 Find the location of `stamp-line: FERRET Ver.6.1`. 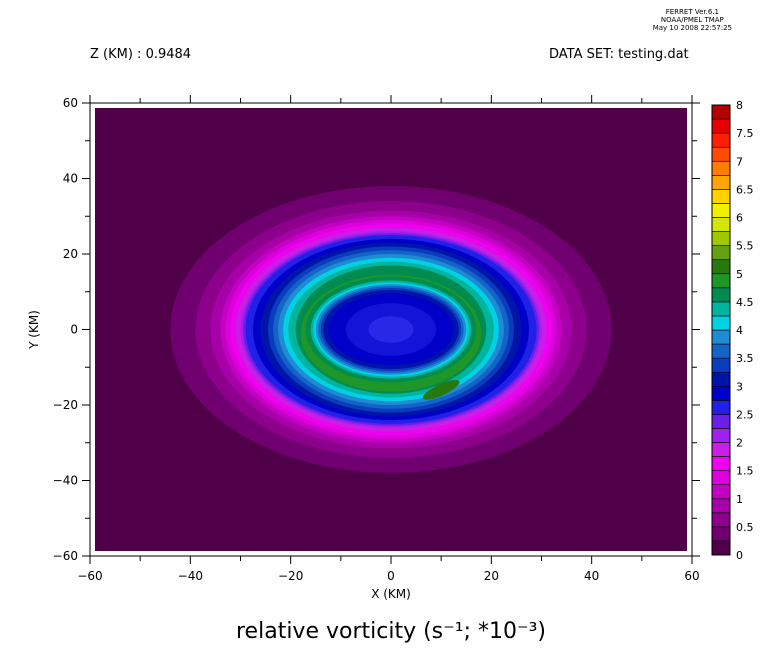

stamp-line: FERRET Ver.6.1 is located at coordinates (692, 12).